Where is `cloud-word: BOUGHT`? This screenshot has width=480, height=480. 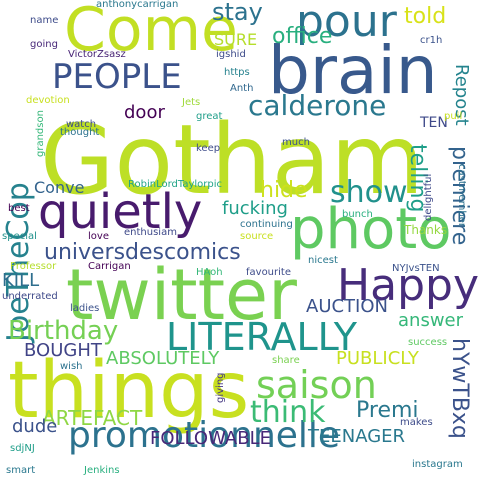
cloud-word: BOUGHT is located at coordinates (63, 350).